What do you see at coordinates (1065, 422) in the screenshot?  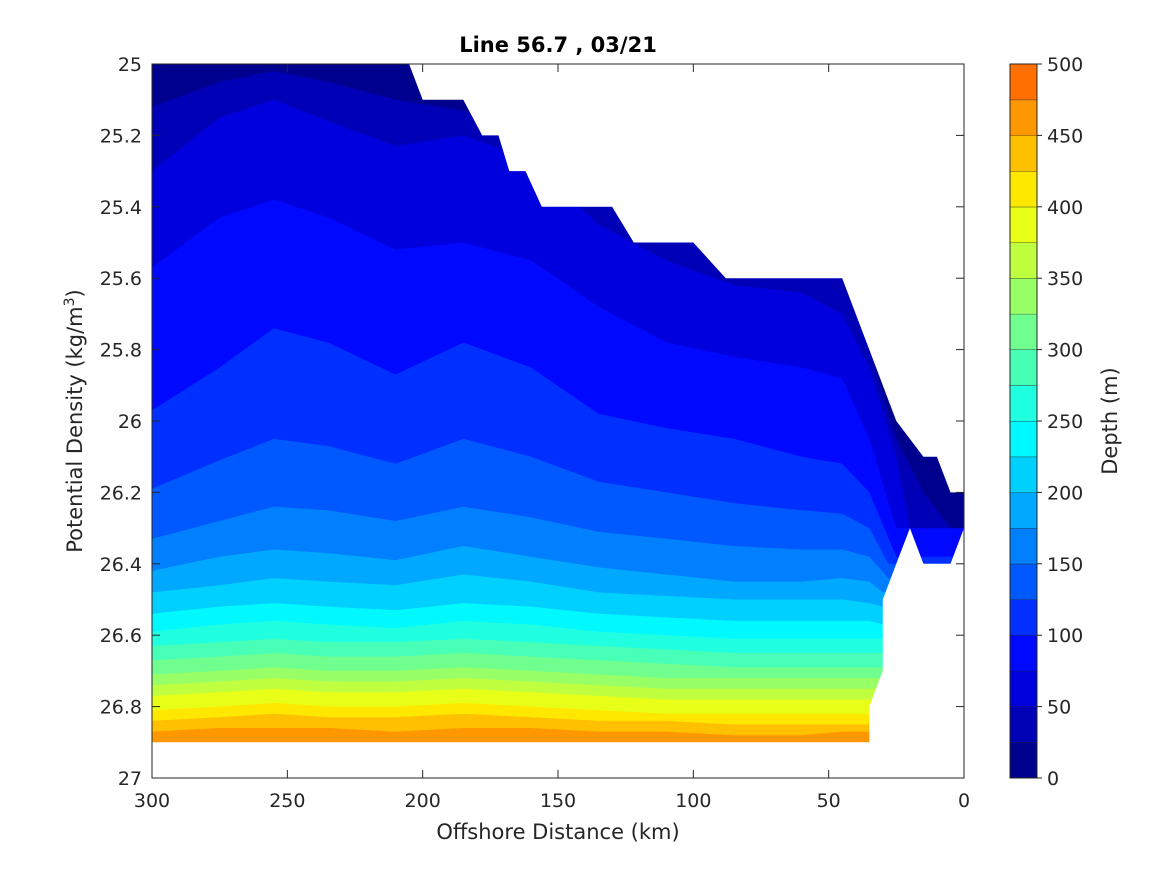 I see `colorbar-tick-label: 250` at bounding box center [1065, 422].